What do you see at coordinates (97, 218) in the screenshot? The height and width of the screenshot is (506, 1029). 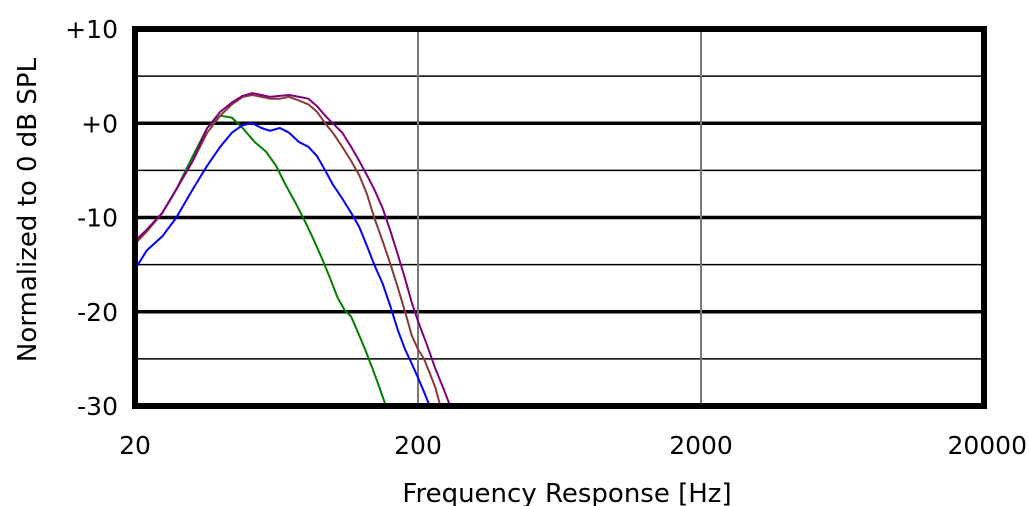 I see `y-tick-label: -10` at bounding box center [97, 218].